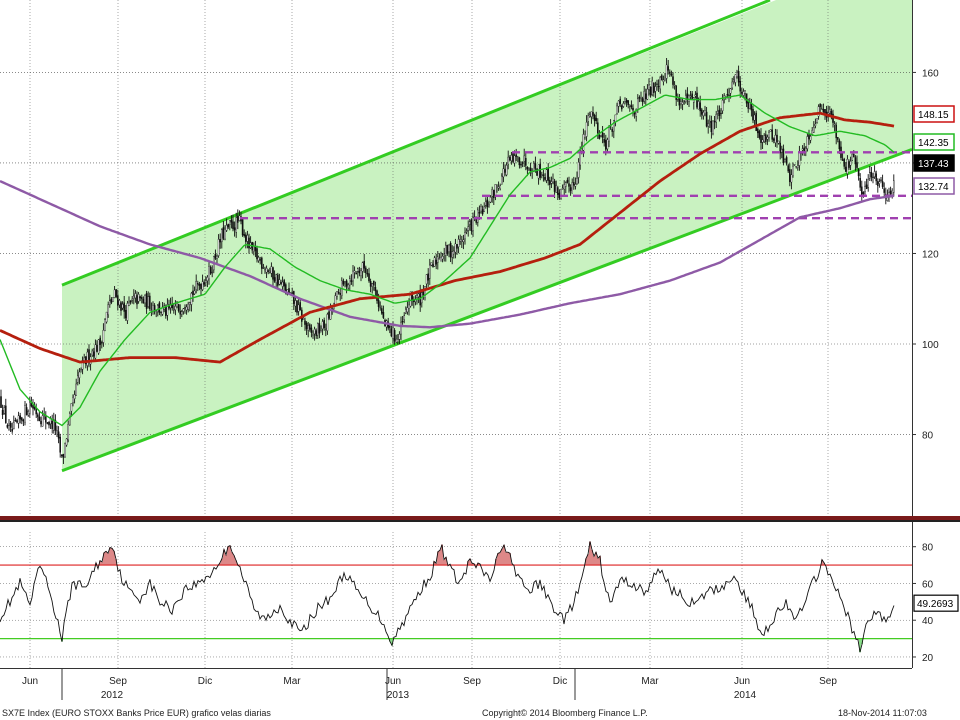  I want to click on last-value-badge, so click(934, 114).